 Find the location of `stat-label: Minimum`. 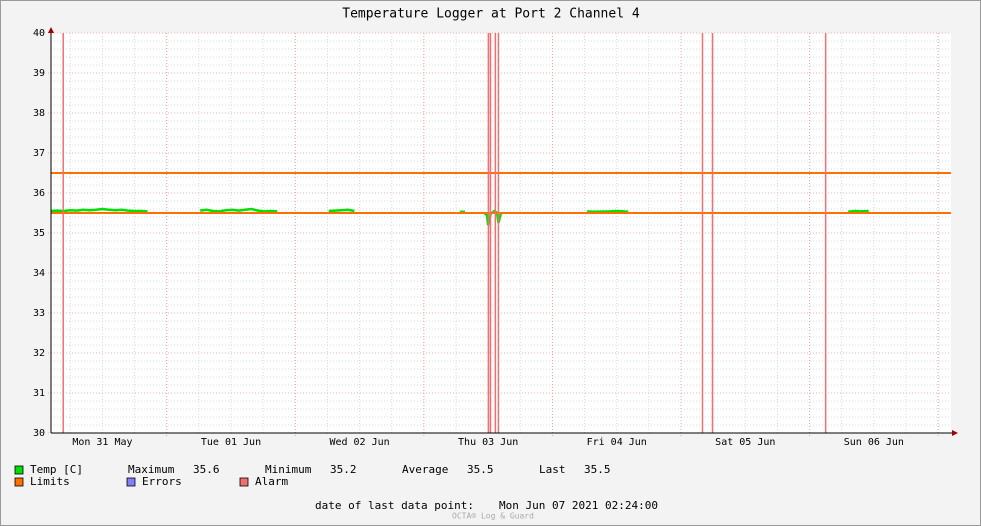

stat-label: Minimum is located at coordinates (288, 469).